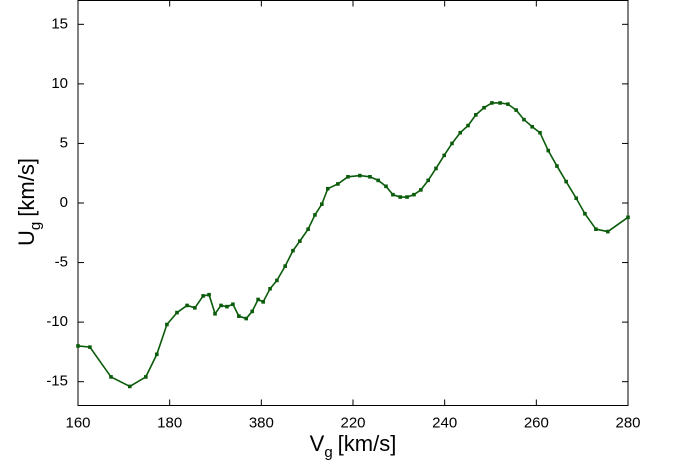 This screenshot has height=476, width=676. What do you see at coordinates (35, 226) in the screenshot?
I see `y-label-sub: g` at bounding box center [35, 226].